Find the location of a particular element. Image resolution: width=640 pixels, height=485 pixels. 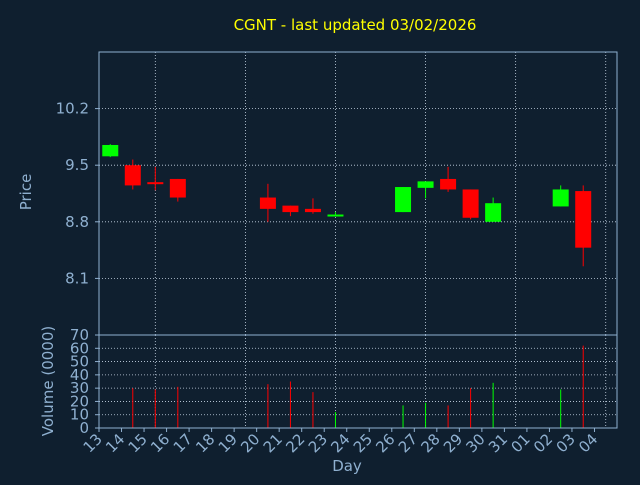

volume-tick-label: 70 is located at coordinates (79, 335).